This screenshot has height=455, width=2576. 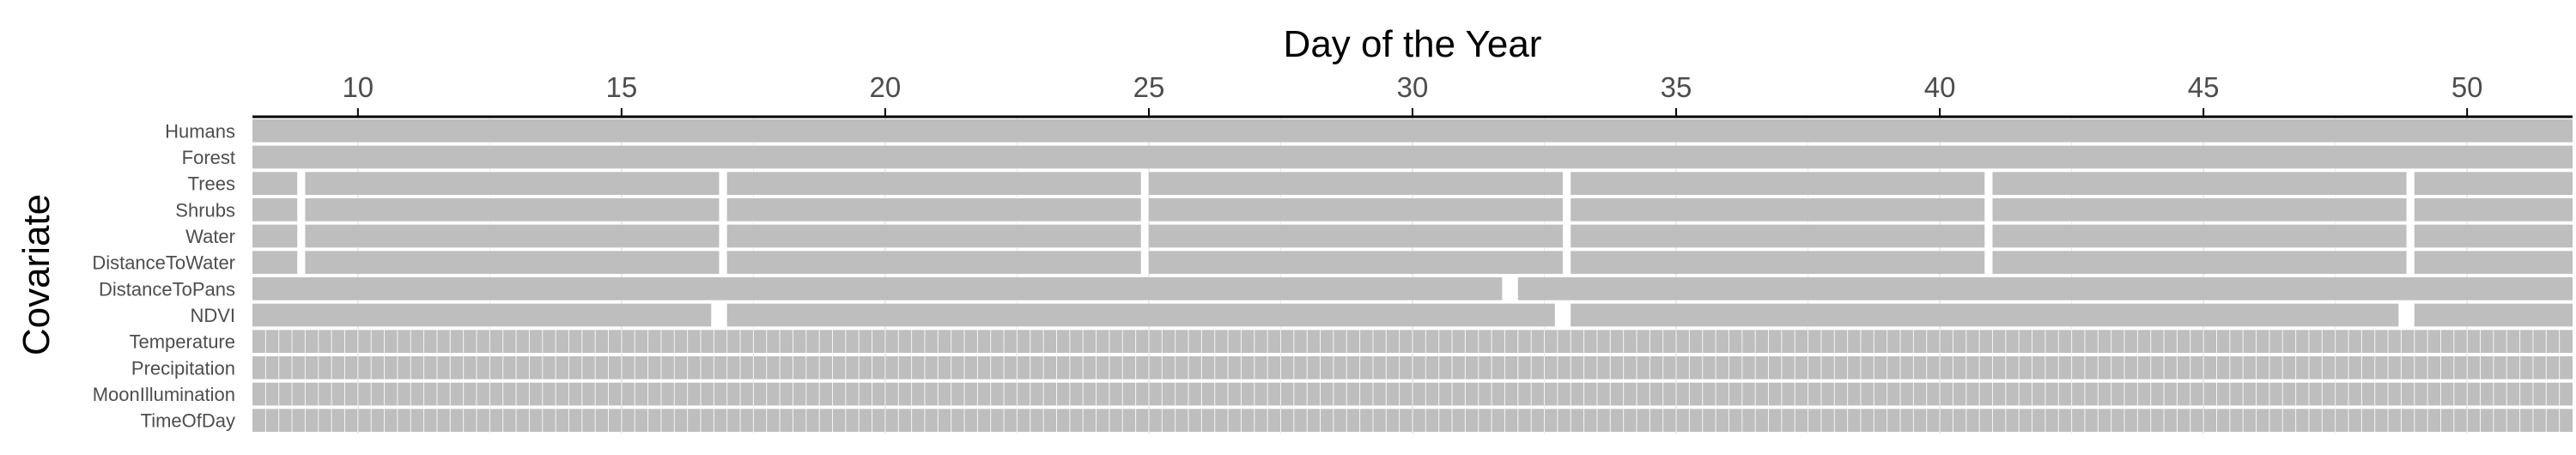 What do you see at coordinates (886, 87) in the screenshot?
I see `x-tick-label: 20` at bounding box center [886, 87].